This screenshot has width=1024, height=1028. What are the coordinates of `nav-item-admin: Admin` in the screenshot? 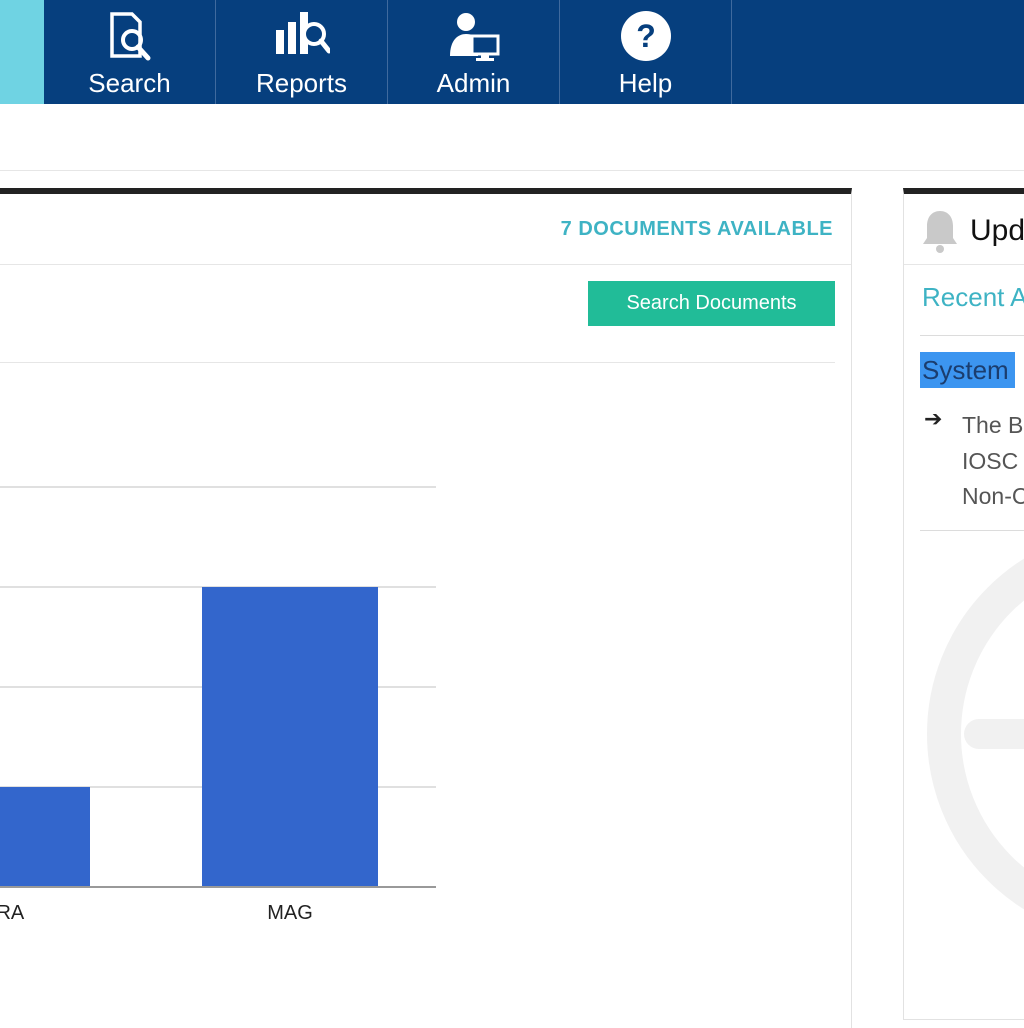 It's located at (474, 52).